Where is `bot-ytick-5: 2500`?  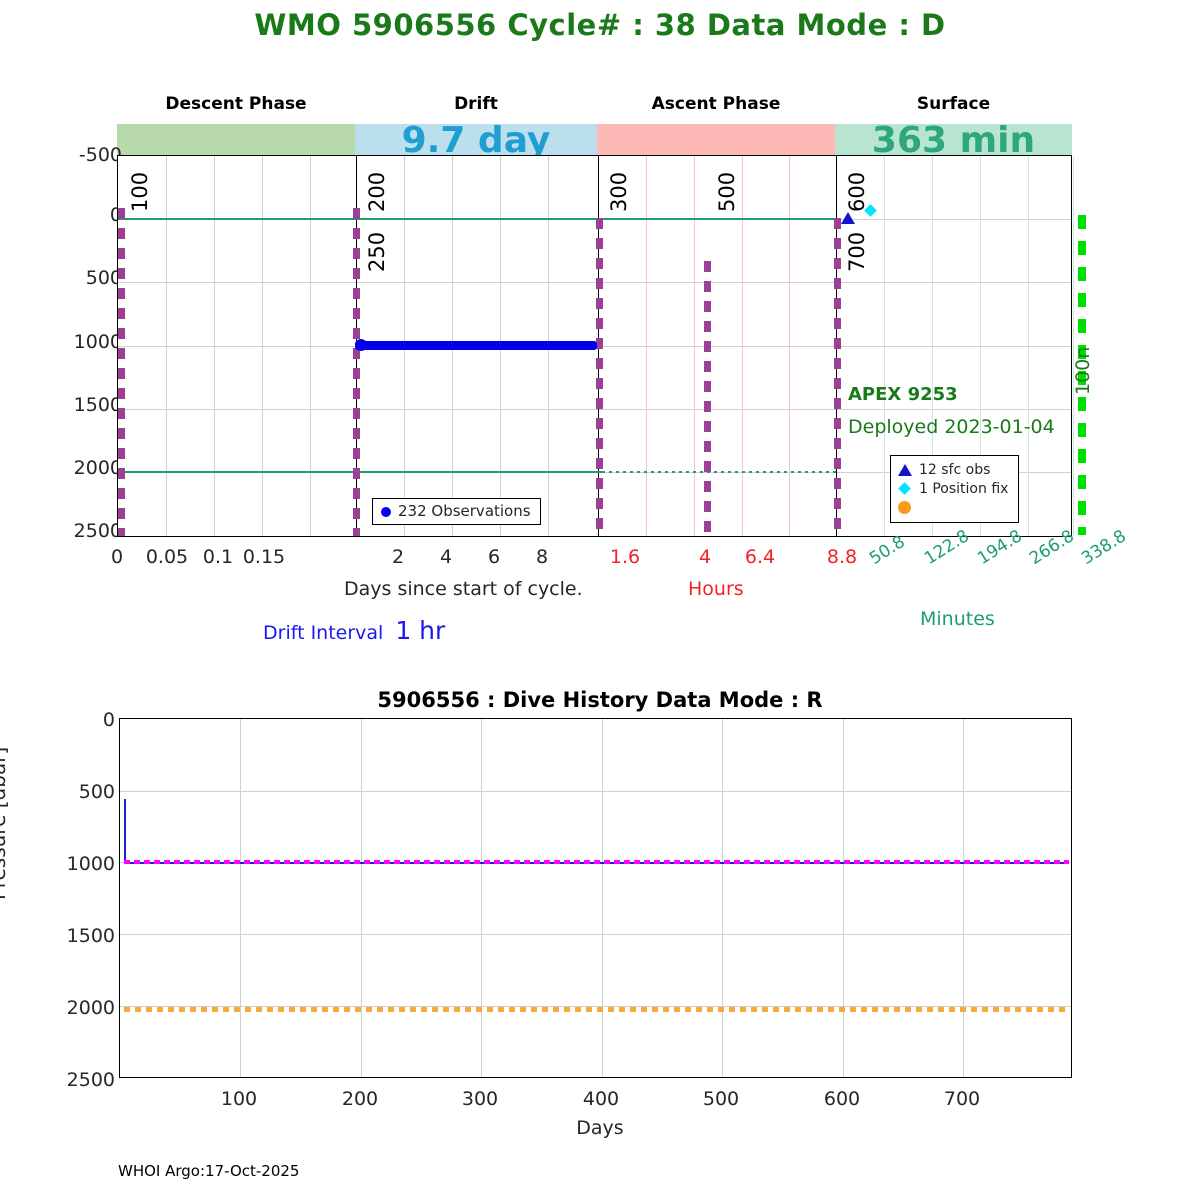 bot-ytick-5: 2500 is located at coordinates (90, 1080).